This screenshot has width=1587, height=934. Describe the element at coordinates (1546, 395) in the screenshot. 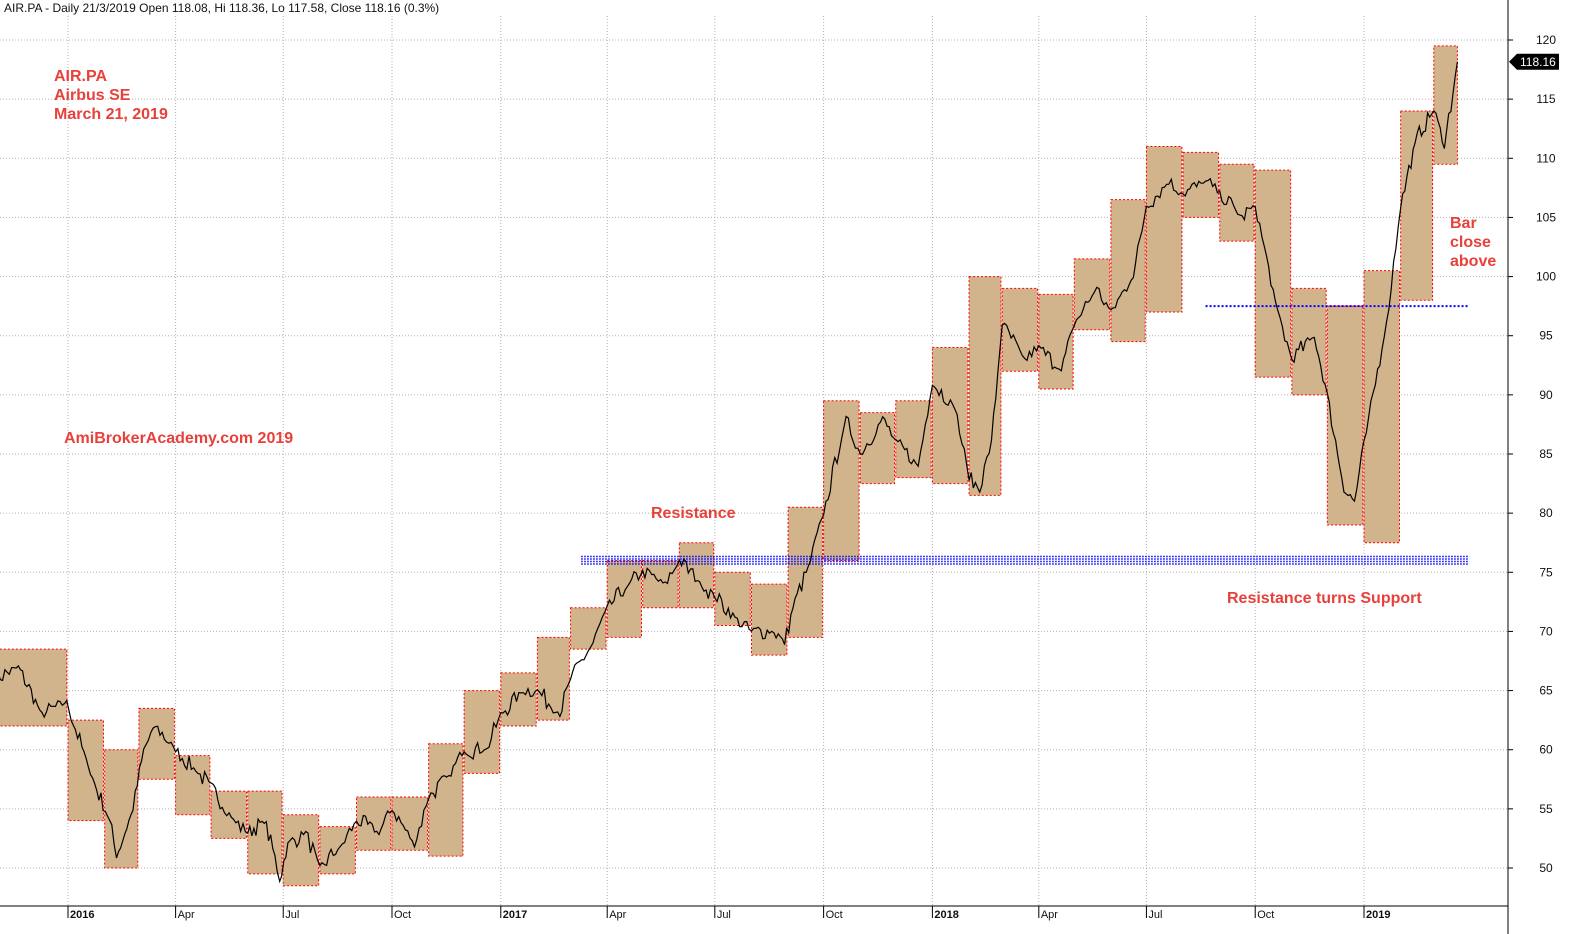

I see `y-tick-label: 90` at that location.